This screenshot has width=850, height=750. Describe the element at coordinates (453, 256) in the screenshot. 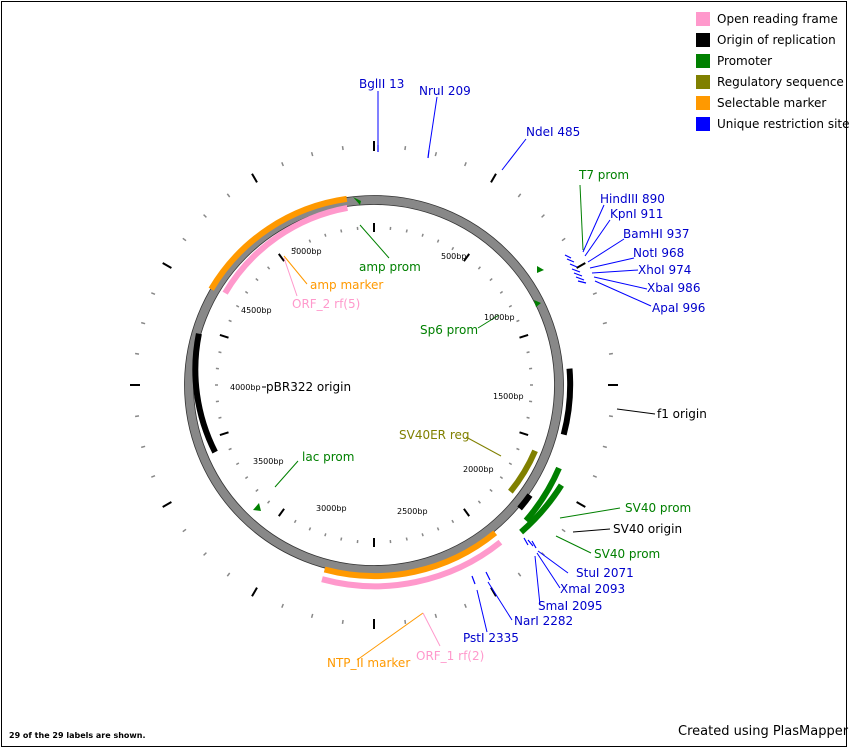

I see `tick-label-500: 500bp` at that location.